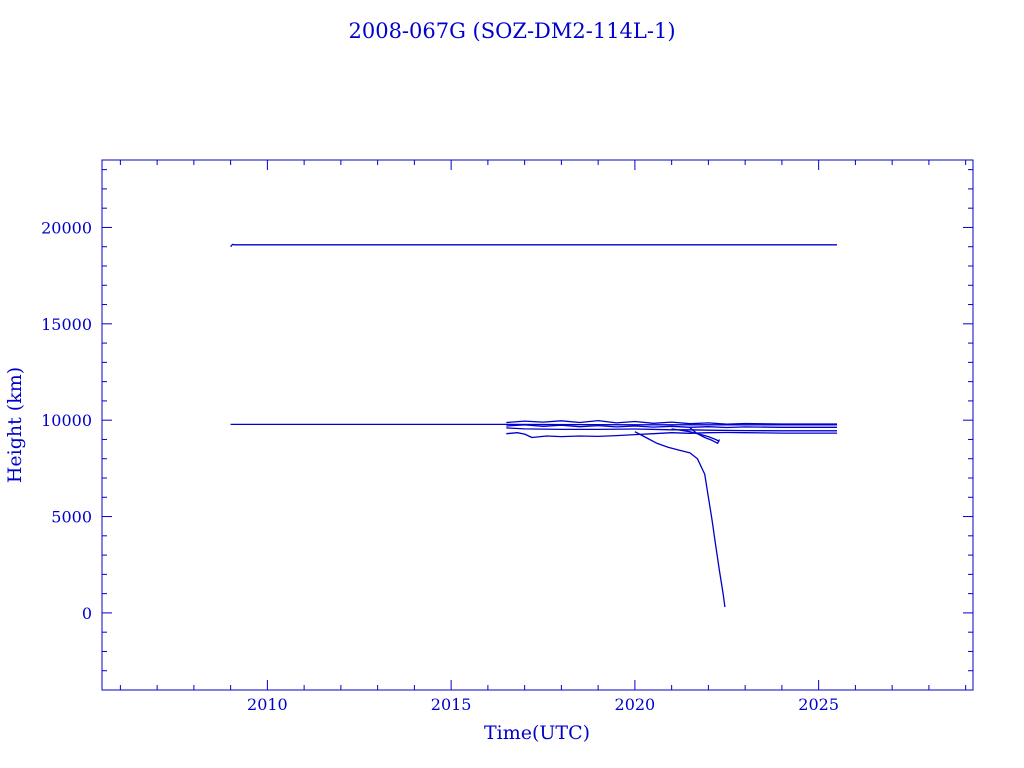 This screenshot has width=1024, height=768. I want to click on y-tick-label: 0, so click(87, 613).